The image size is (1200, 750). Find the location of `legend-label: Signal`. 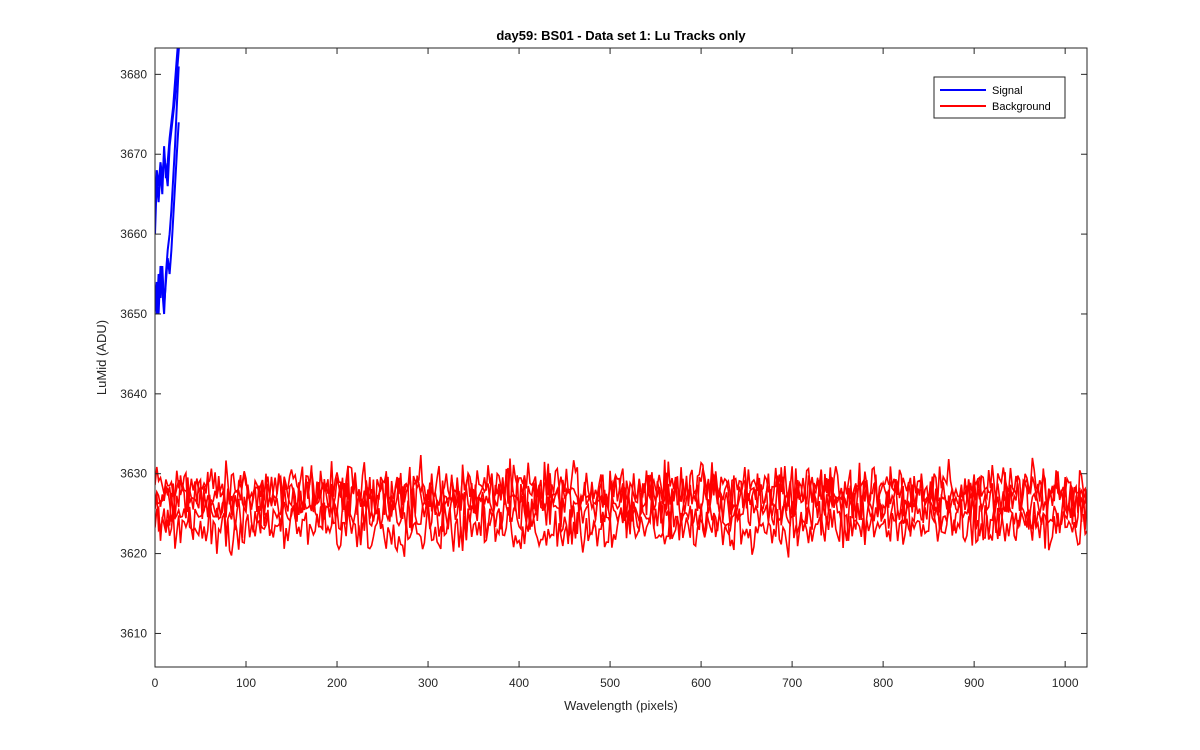

legend-label: Signal is located at coordinates (1007, 91).